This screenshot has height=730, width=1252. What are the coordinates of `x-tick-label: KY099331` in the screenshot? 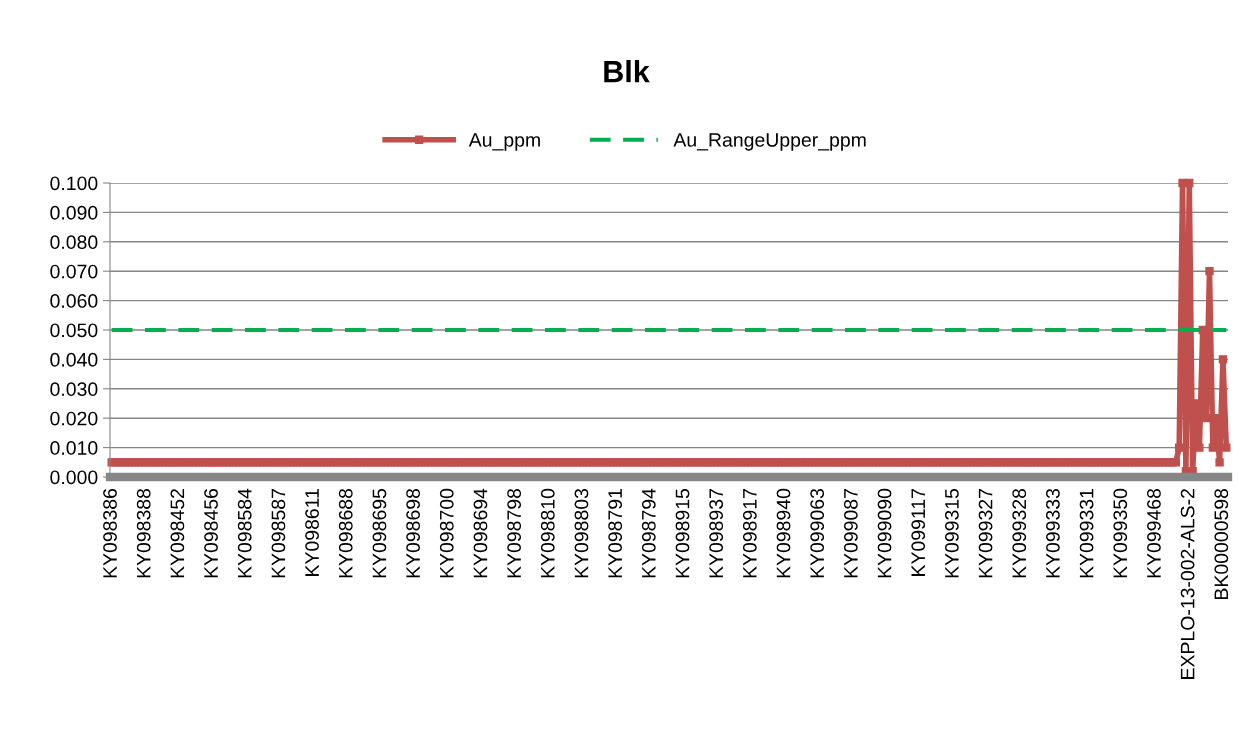 It's located at (1086, 533).